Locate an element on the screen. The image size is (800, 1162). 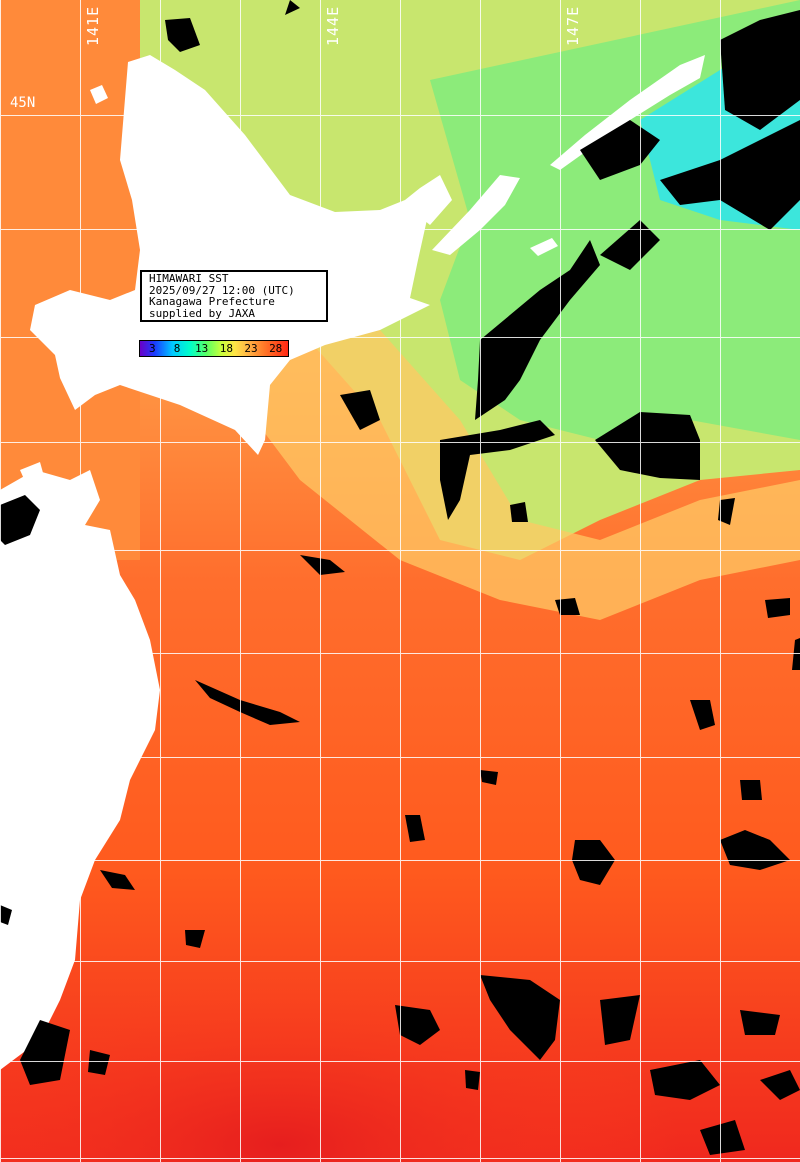
info-source: Kanagawa Prefecture is located at coordinates (212, 301).